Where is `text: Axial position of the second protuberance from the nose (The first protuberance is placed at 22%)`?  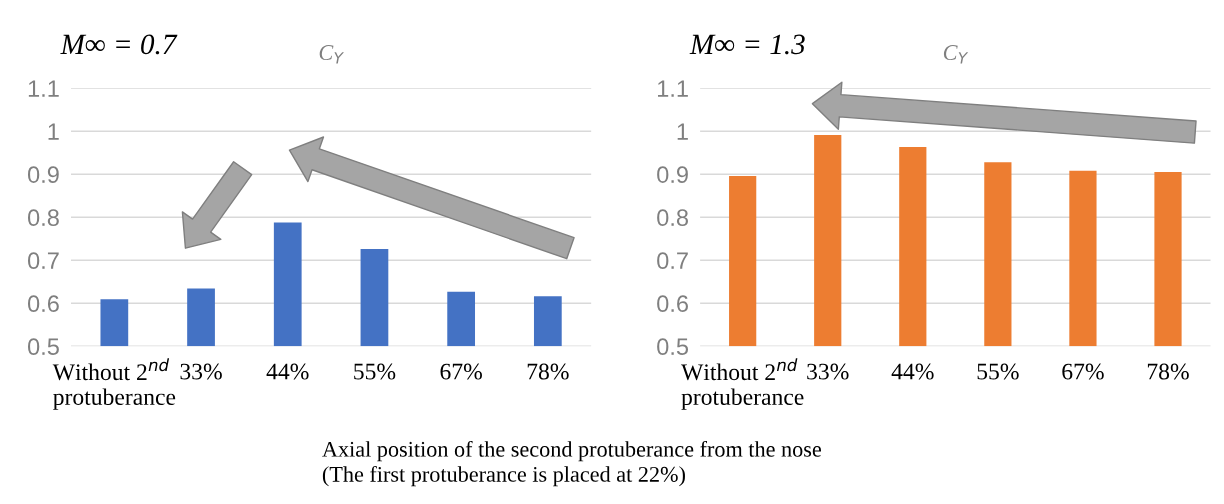
text: Axial position of the second protuberance from the nose (The first protuberance is placed at 22%) is located at coordinates (571, 463).